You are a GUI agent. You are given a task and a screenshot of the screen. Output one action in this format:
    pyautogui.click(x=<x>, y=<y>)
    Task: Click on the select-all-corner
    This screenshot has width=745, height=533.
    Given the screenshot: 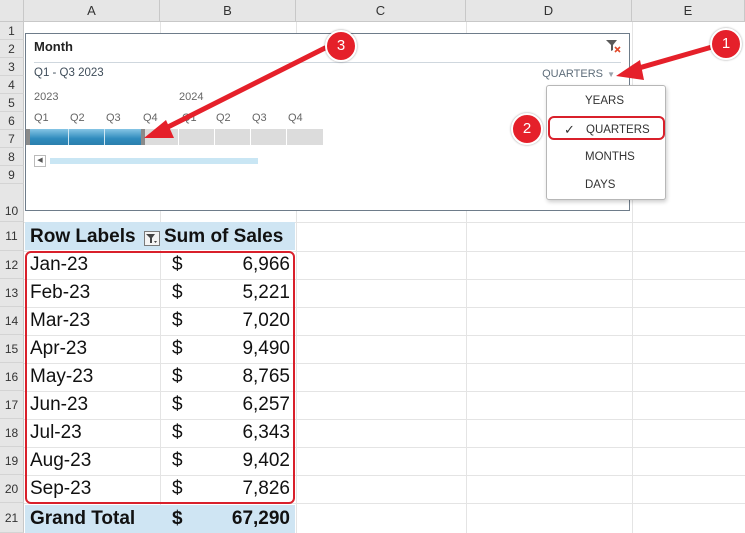 What is the action you would take?
    pyautogui.click(x=12, y=11)
    